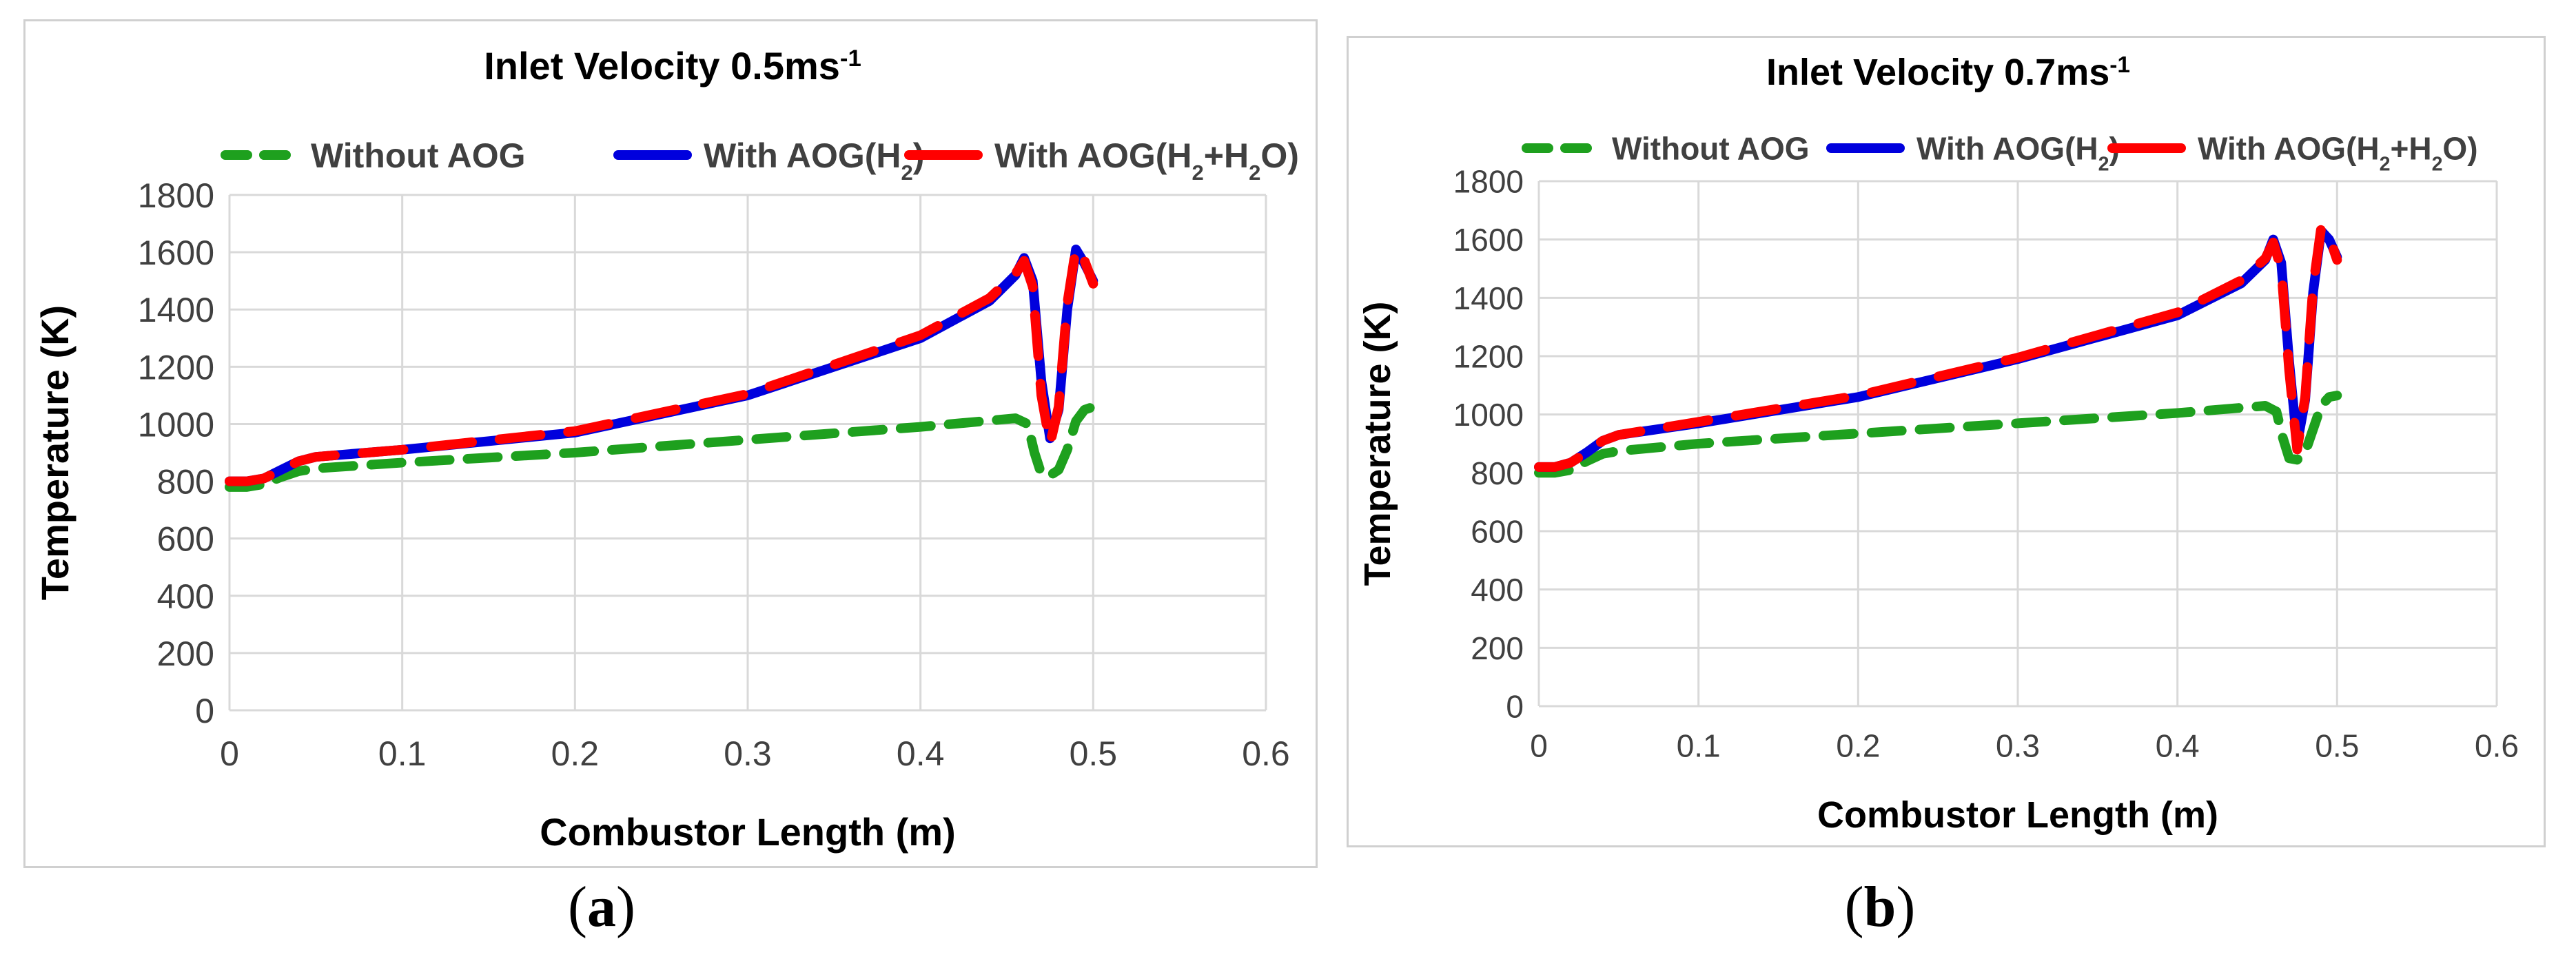  I want to click on caption-a-label: a, so click(601, 907).